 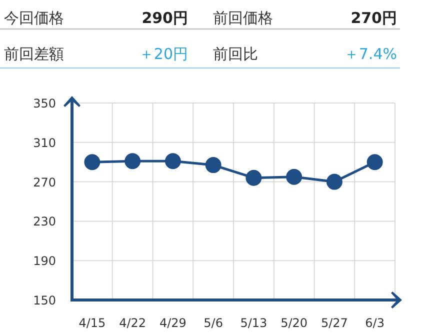 I want to click on x-tick-label: 6/3, so click(x=374, y=323).